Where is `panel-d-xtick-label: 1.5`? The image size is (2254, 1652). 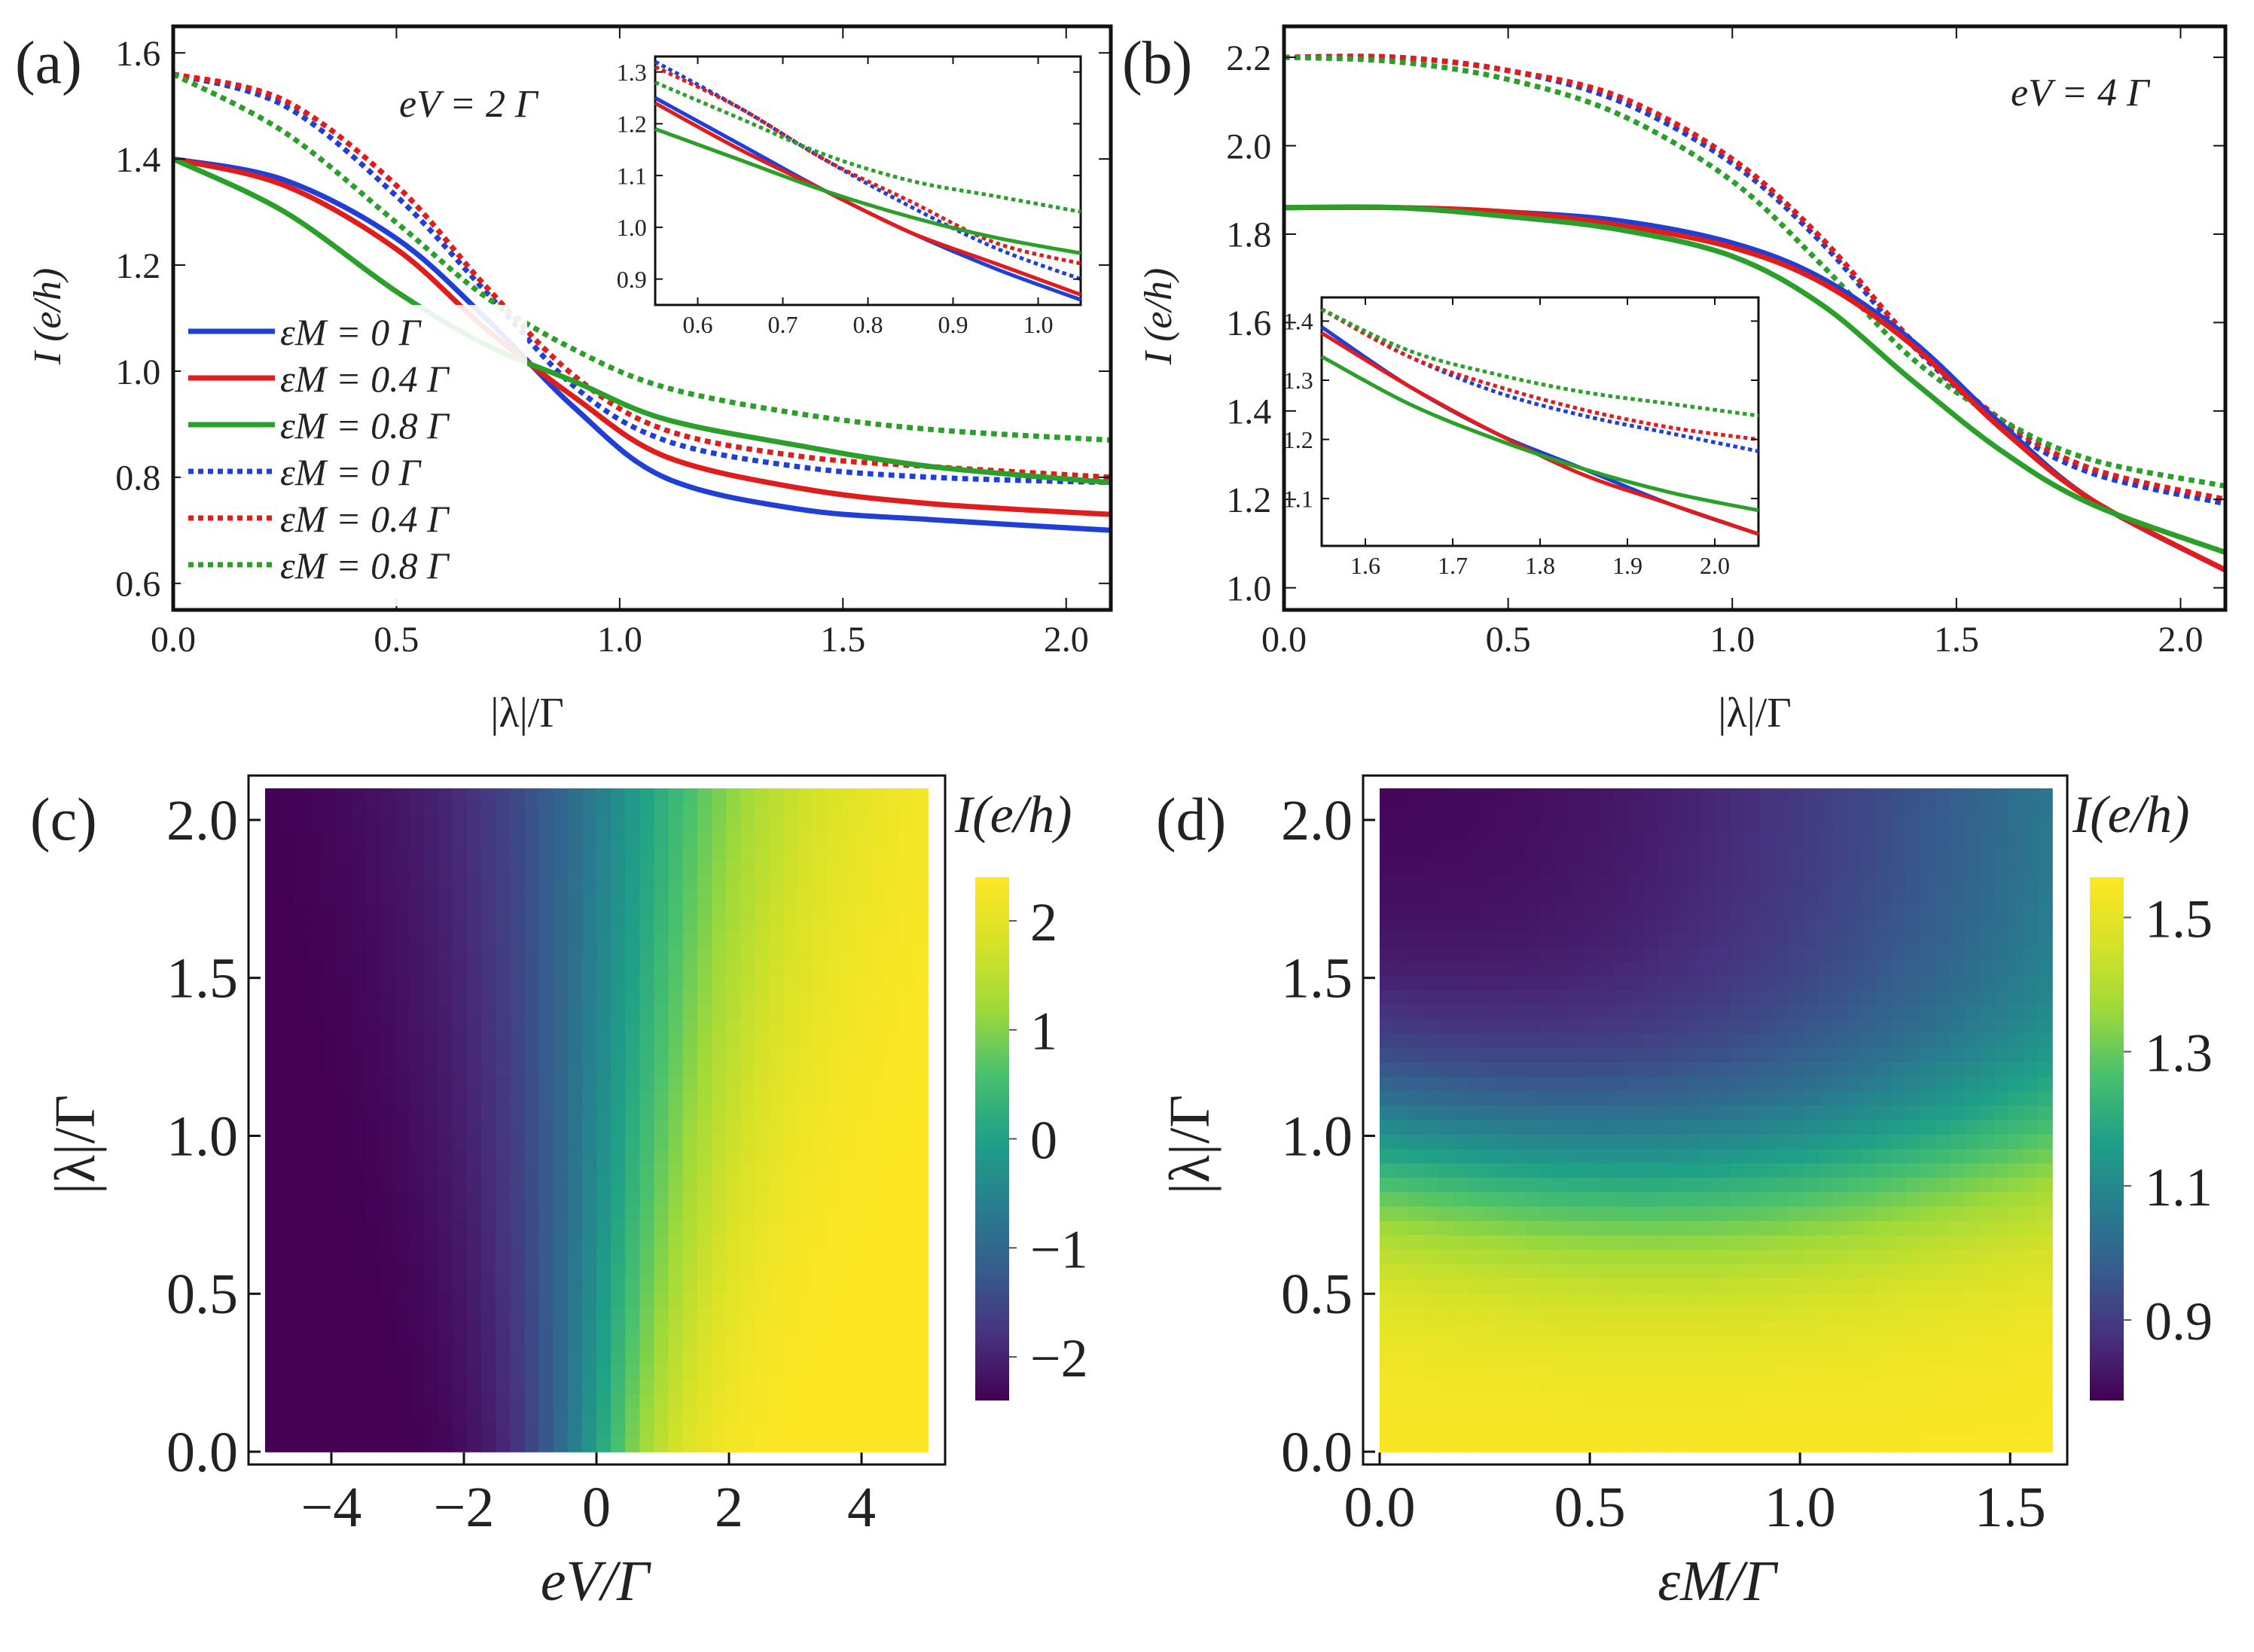
panel-d-xtick-label: 1.5 is located at coordinates (2011, 1507).